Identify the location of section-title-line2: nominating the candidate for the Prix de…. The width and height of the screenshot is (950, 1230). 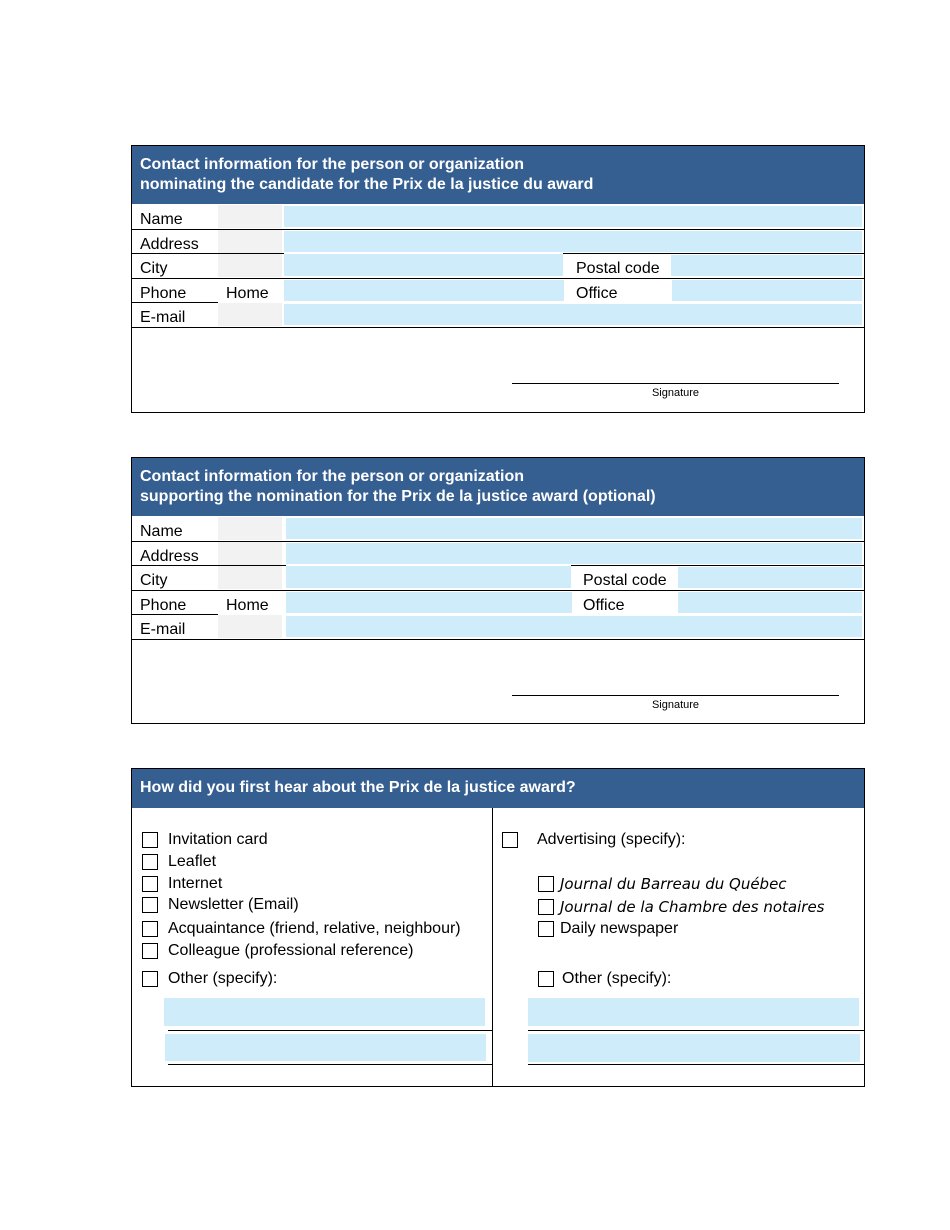
(367, 184).